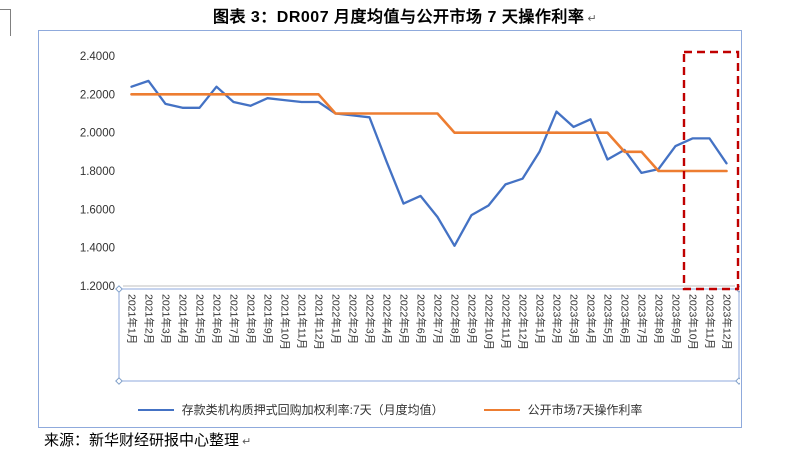  I want to click on x-axis-label: 2023年11月, so click(710, 321).